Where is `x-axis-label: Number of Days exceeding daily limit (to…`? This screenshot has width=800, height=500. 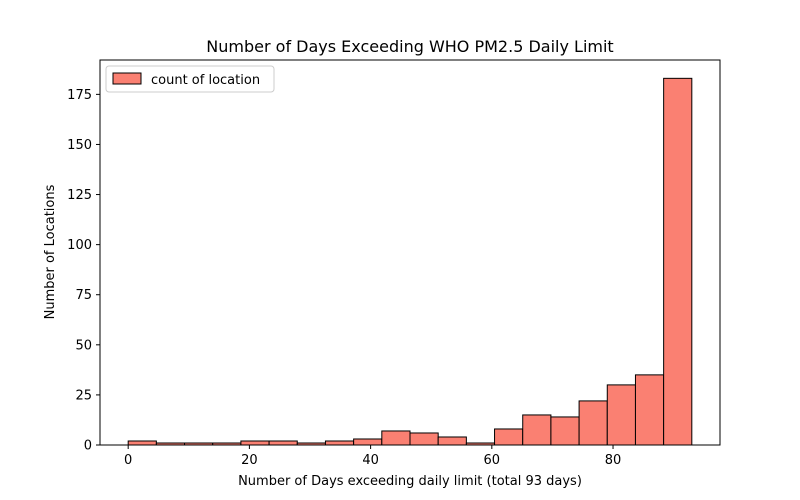 x-axis-label: Number of Days exceeding daily limit (to… is located at coordinates (410, 481).